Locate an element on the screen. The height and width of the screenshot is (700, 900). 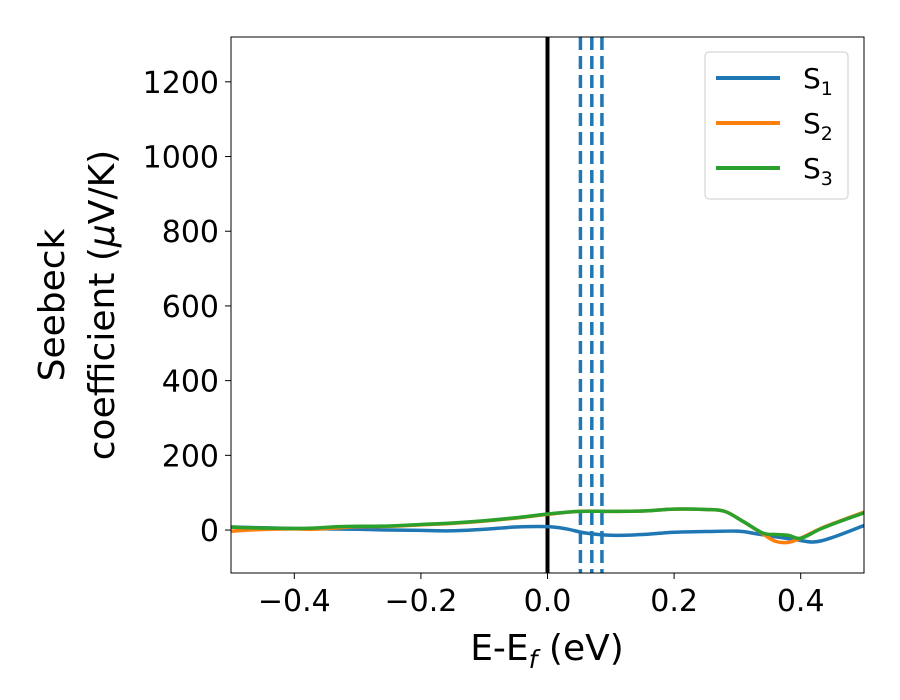
x-tick-label: 0.0 is located at coordinates (548, 601).